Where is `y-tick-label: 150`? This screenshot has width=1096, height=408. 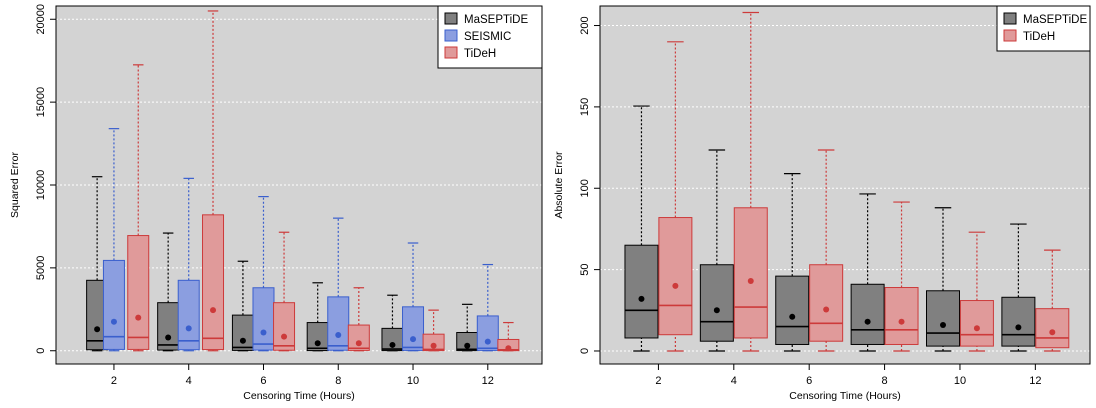
y-tick-label: 150 is located at coordinates (585, 107).